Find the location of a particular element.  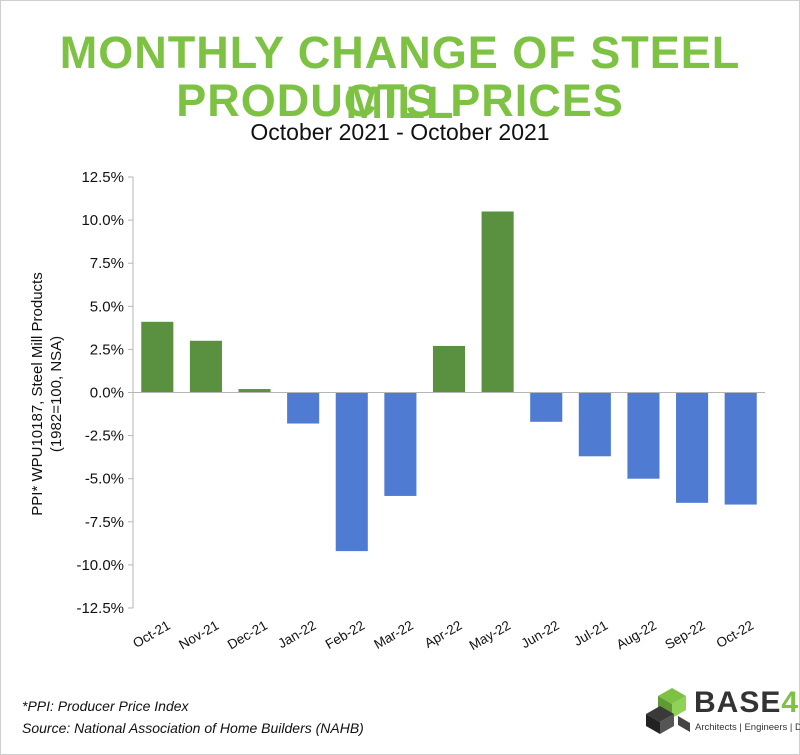

x-tick-label: Nov-21 is located at coordinates (198, 635).